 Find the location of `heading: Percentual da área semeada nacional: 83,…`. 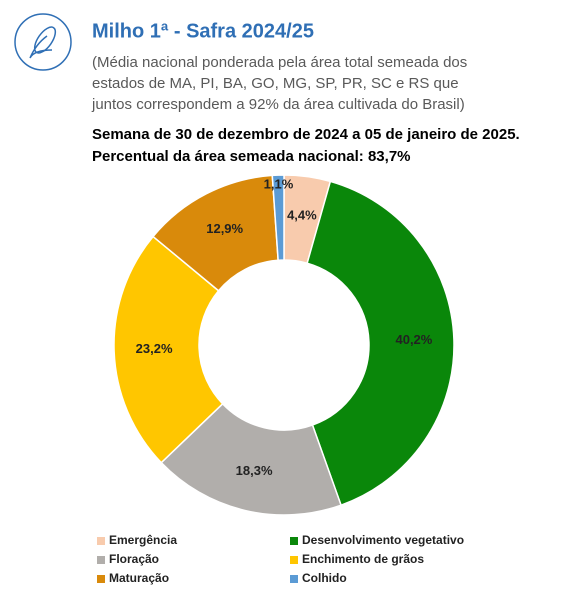

heading: Percentual da área semeada nacional: 83,… is located at coordinates (251, 156).